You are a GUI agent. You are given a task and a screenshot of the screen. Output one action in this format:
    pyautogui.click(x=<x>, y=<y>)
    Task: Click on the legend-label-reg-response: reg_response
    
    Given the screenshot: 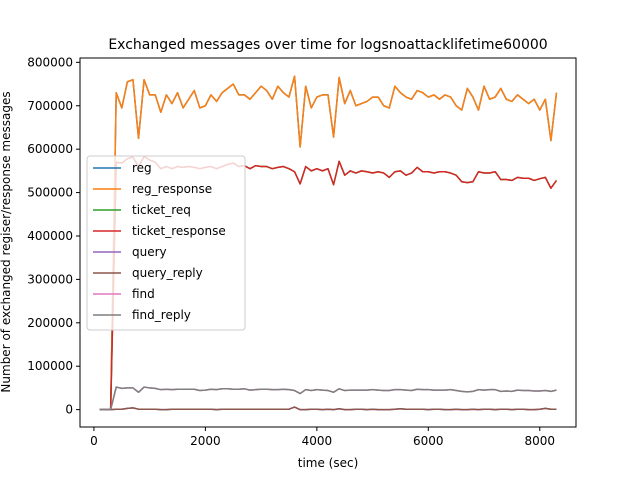 What is the action you would take?
    pyautogui.click(x=172, y=189)
    